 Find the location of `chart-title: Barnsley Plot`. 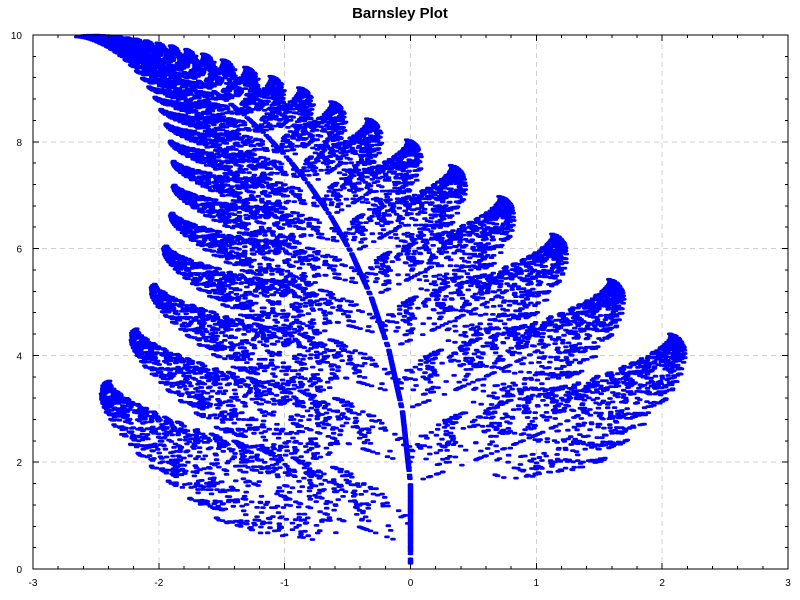

chart-title: Barnsley Plot is located at coordinates (400, 13).